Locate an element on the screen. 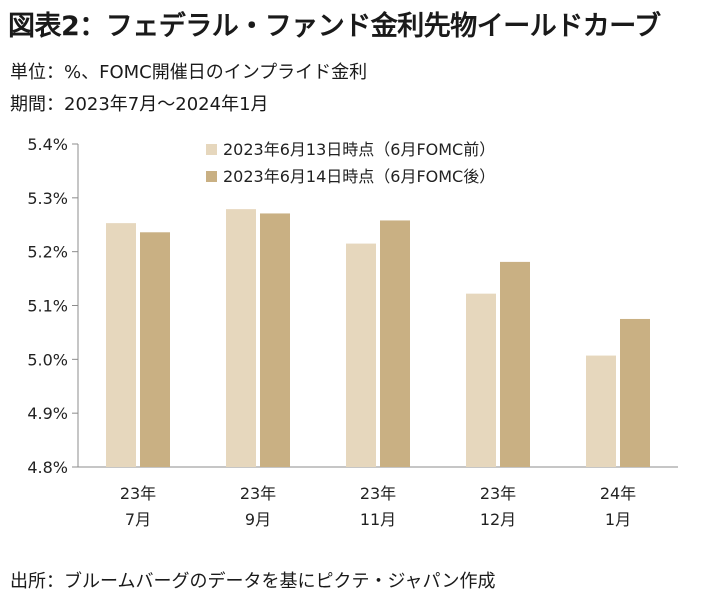 The height and width of the screenshot is (600, 711). y-tick-label: 5.0% is located at coordinates (47, 359).